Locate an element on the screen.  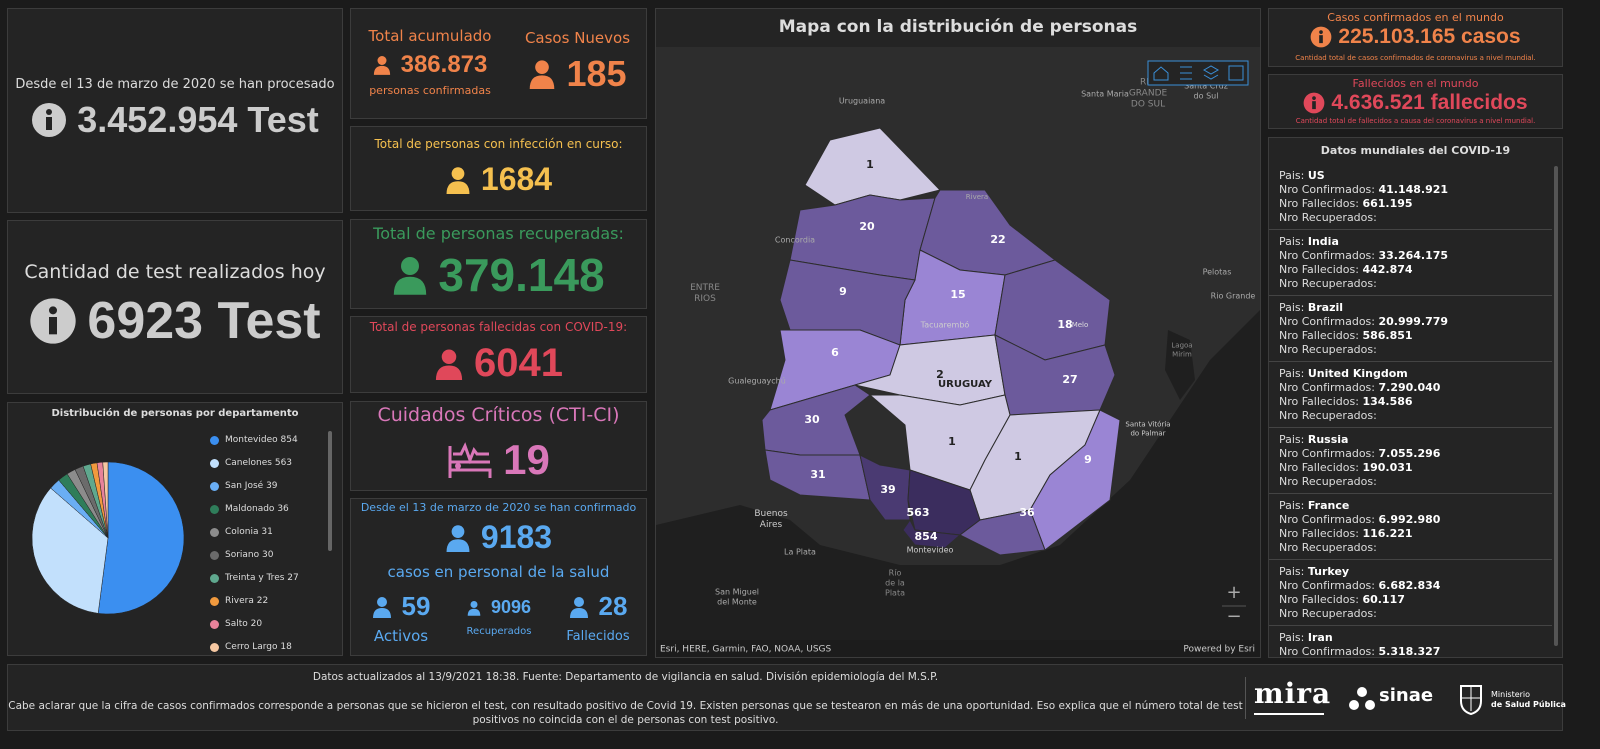
department-label: 22 is located at coordinates (997, 239).